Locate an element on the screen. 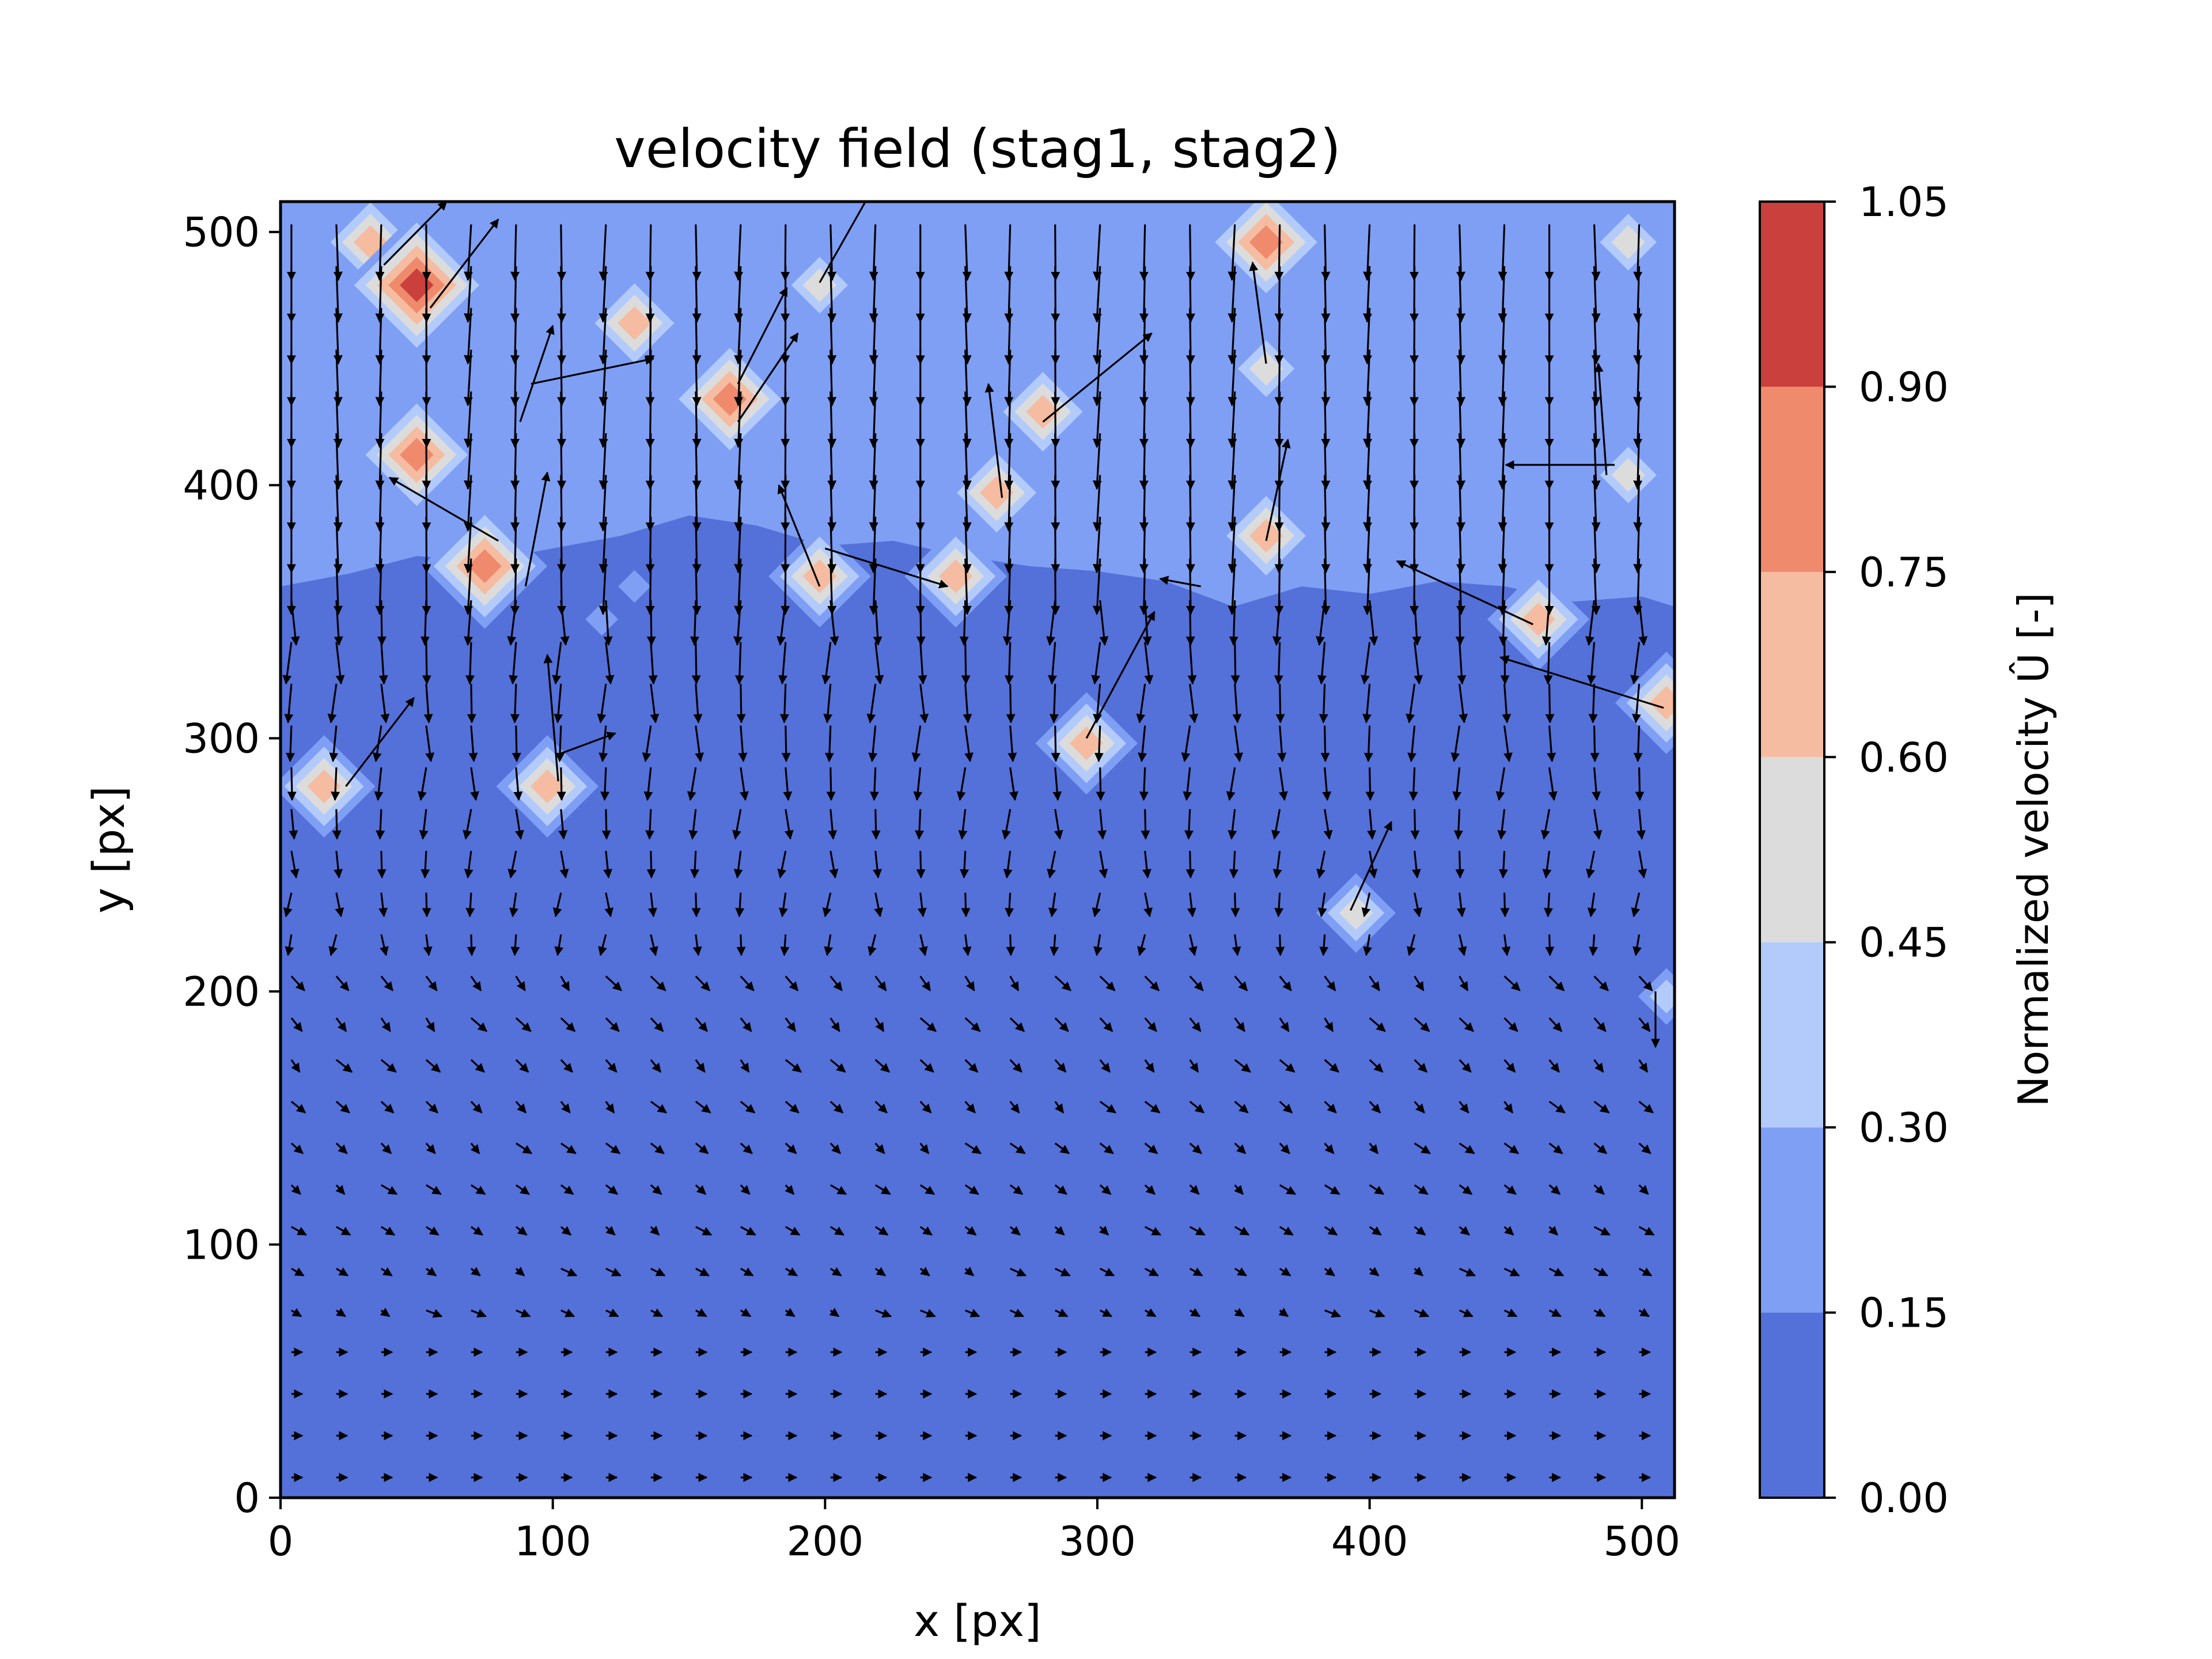 This screenshot has height=1659, width=2212. field-bump is located at coordinates (602, 619).